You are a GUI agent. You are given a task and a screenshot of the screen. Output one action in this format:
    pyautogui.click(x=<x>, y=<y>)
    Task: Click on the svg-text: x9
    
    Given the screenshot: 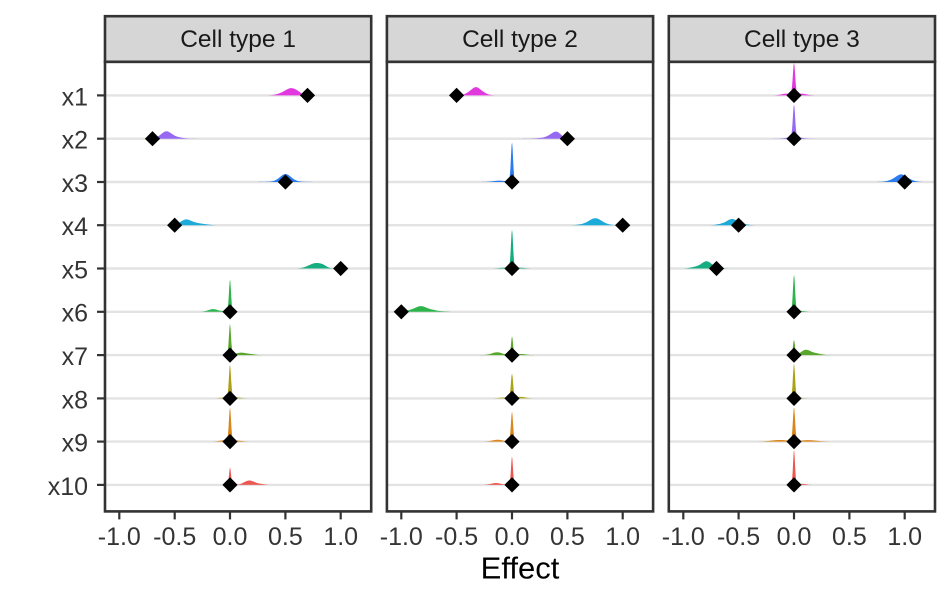 What is the action you would take?
    pyautogui.click(x=75, y=444)
    